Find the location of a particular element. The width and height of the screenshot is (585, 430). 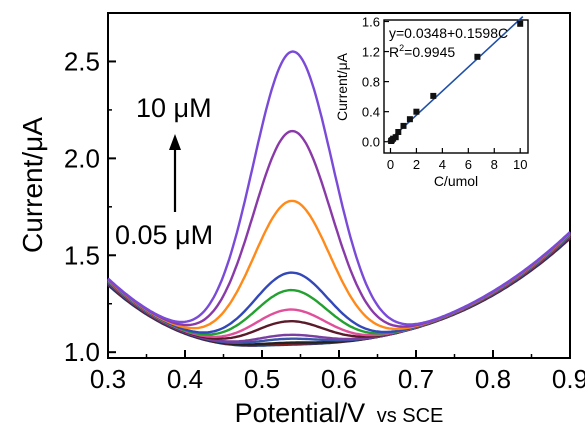

inset-plot-frame is located at coordinates (456, 86).